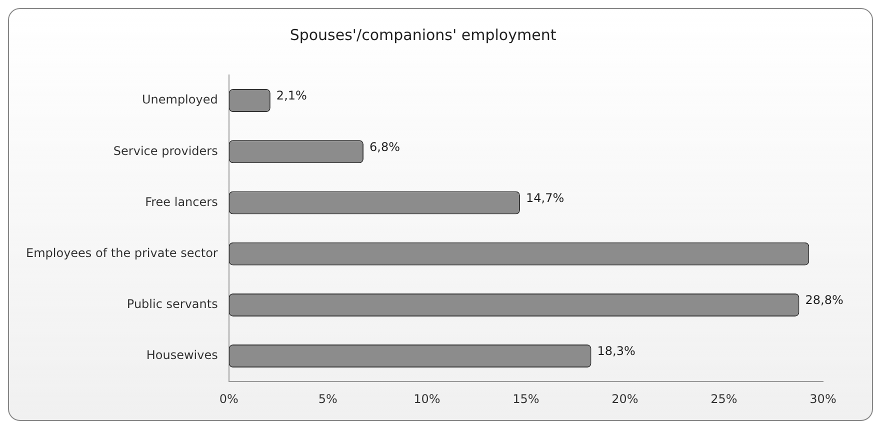 This screenshot has width=885, height=433. What do you see at coordinates (182, 355) in the screenshot?
I see `y-tick-label: Housewives` at bounding box center [182, 355].